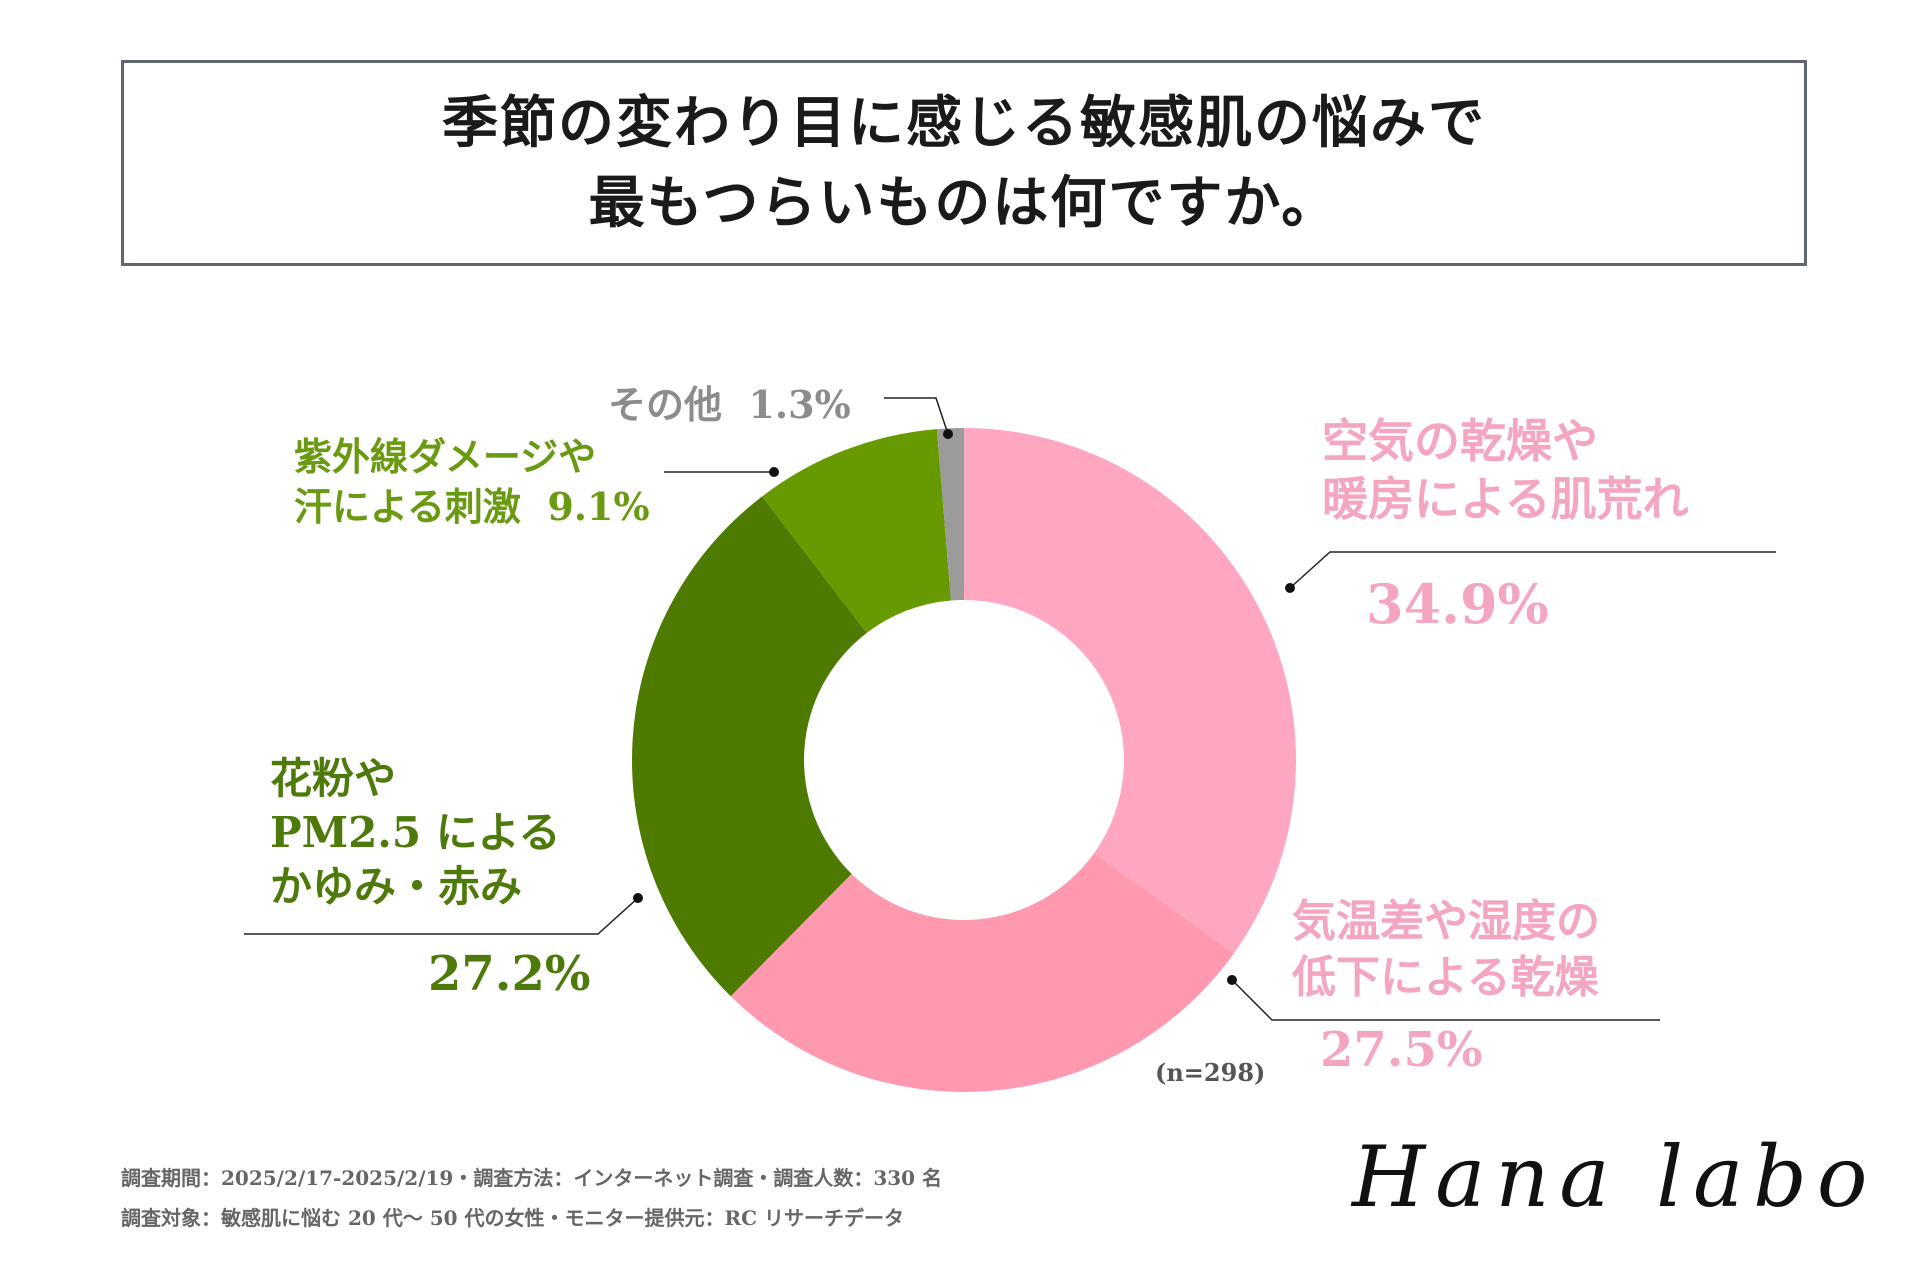  I want to click on slice-other, so click(950, 514).